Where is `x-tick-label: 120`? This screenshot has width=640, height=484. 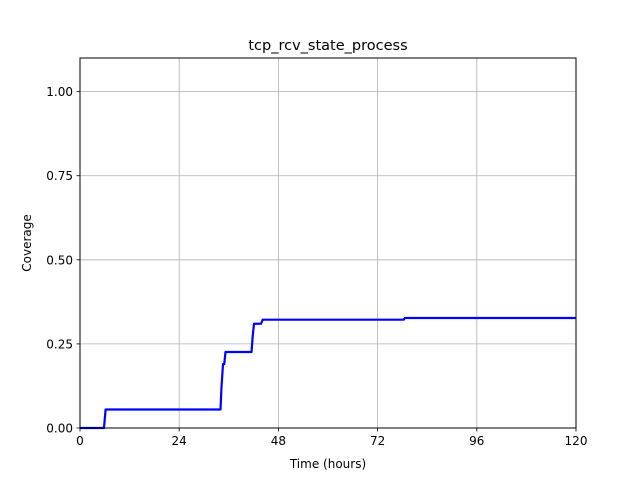 x-tick-label: 120 is located at coordinates (576, 441).